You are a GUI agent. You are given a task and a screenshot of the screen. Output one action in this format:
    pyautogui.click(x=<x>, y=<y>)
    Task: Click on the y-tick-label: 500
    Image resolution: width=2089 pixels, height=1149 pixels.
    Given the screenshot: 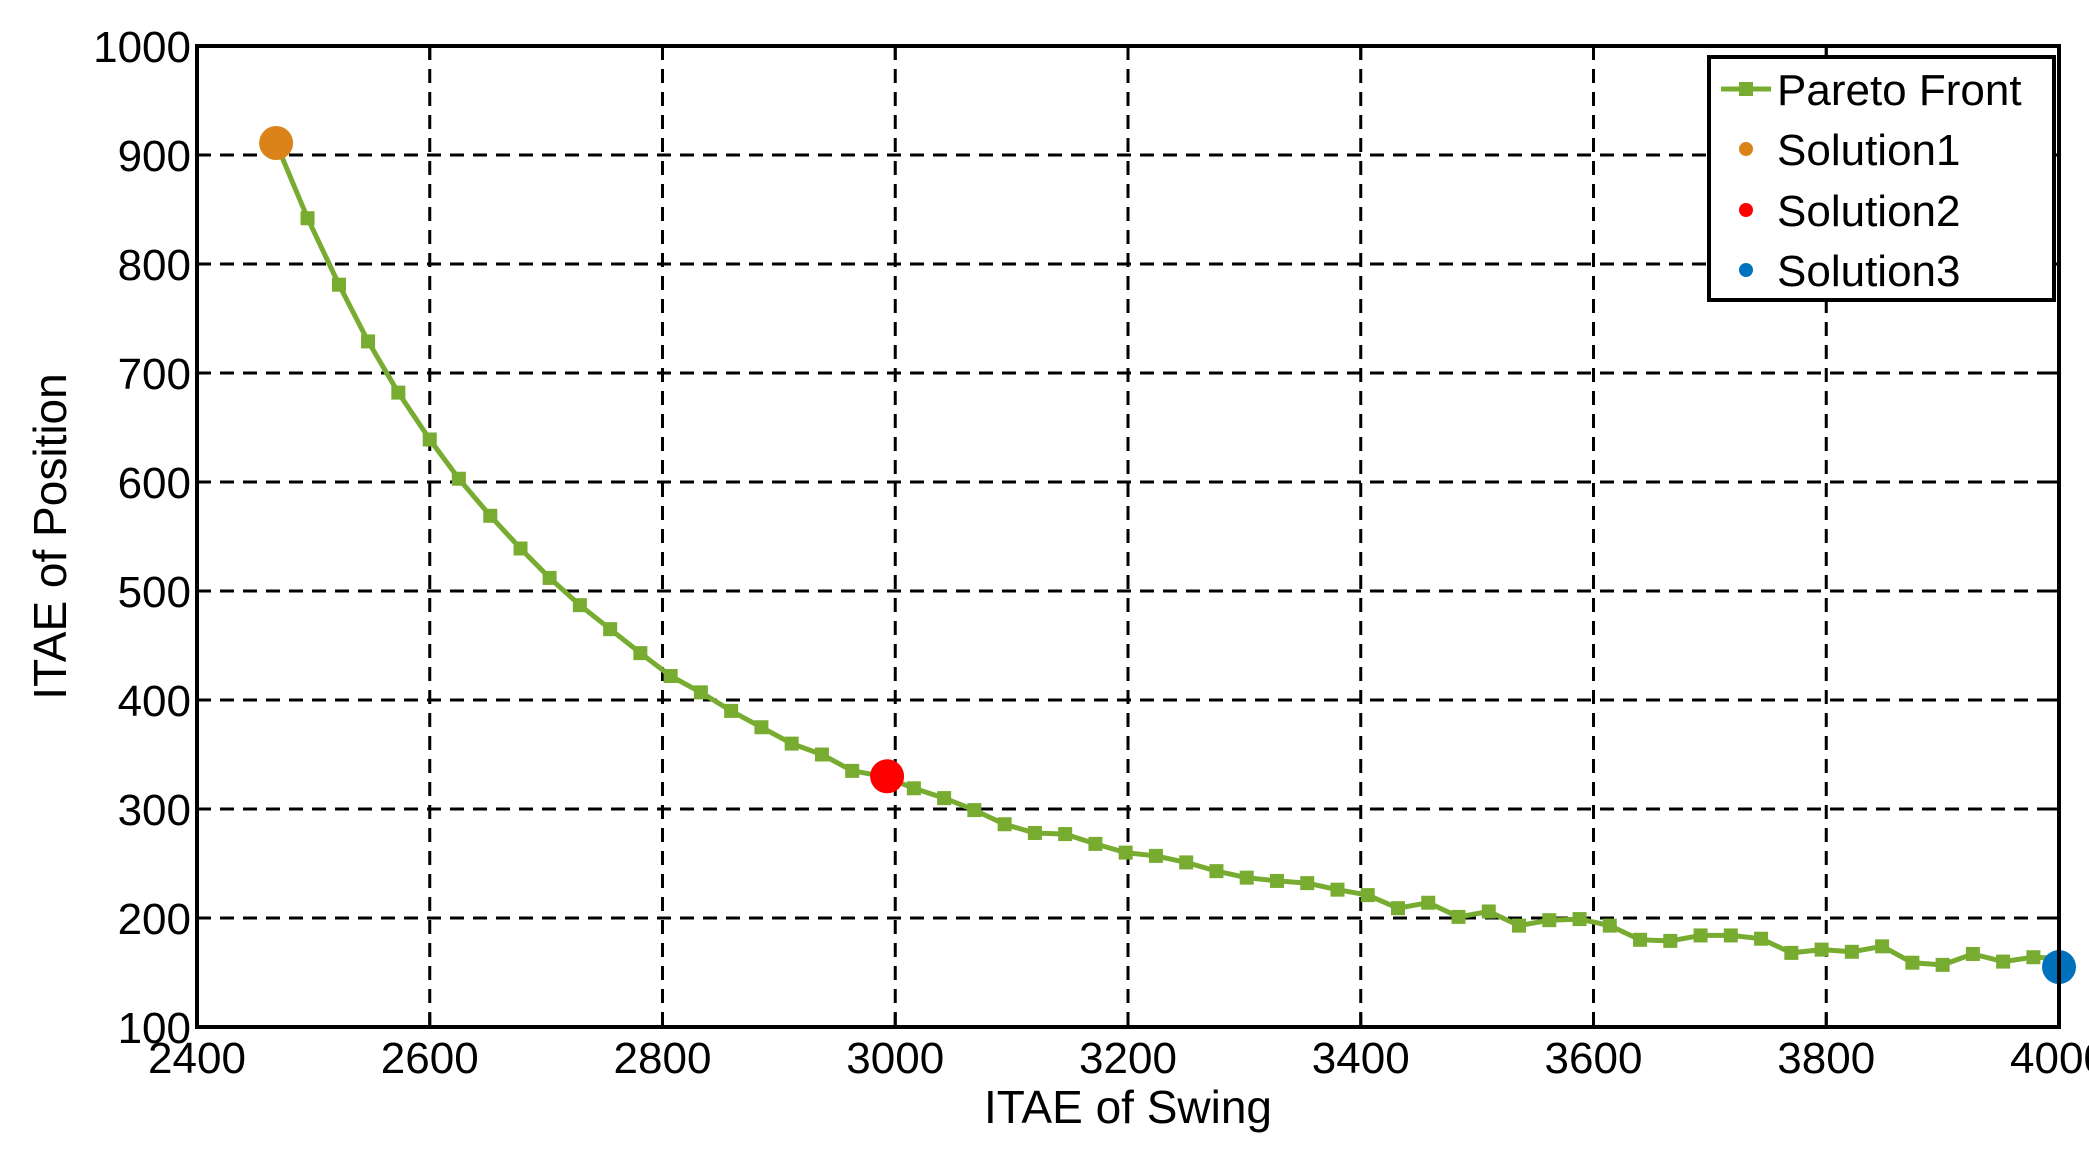 What is the action you would take?
    pyautogui.click(x=154, y=592)
    